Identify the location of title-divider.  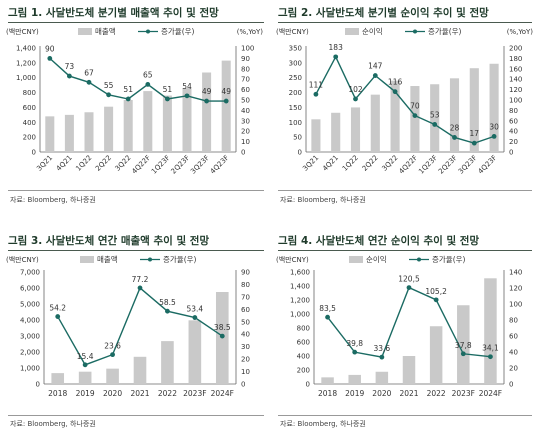
(136, 22).